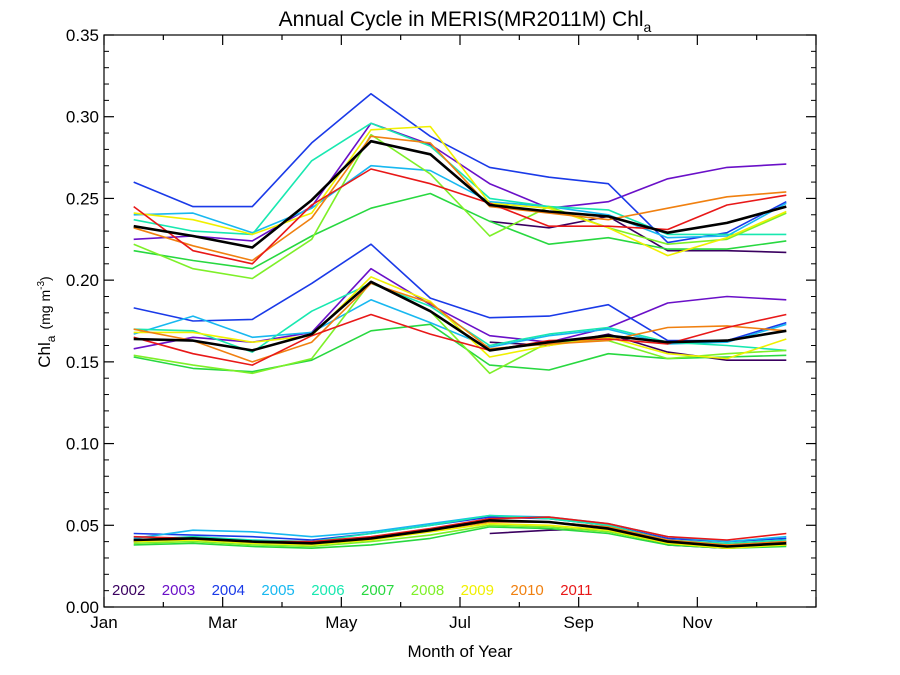 This screenshot has height=675, width=900. I want to click on x-tick-label: May, so click(341, 622).